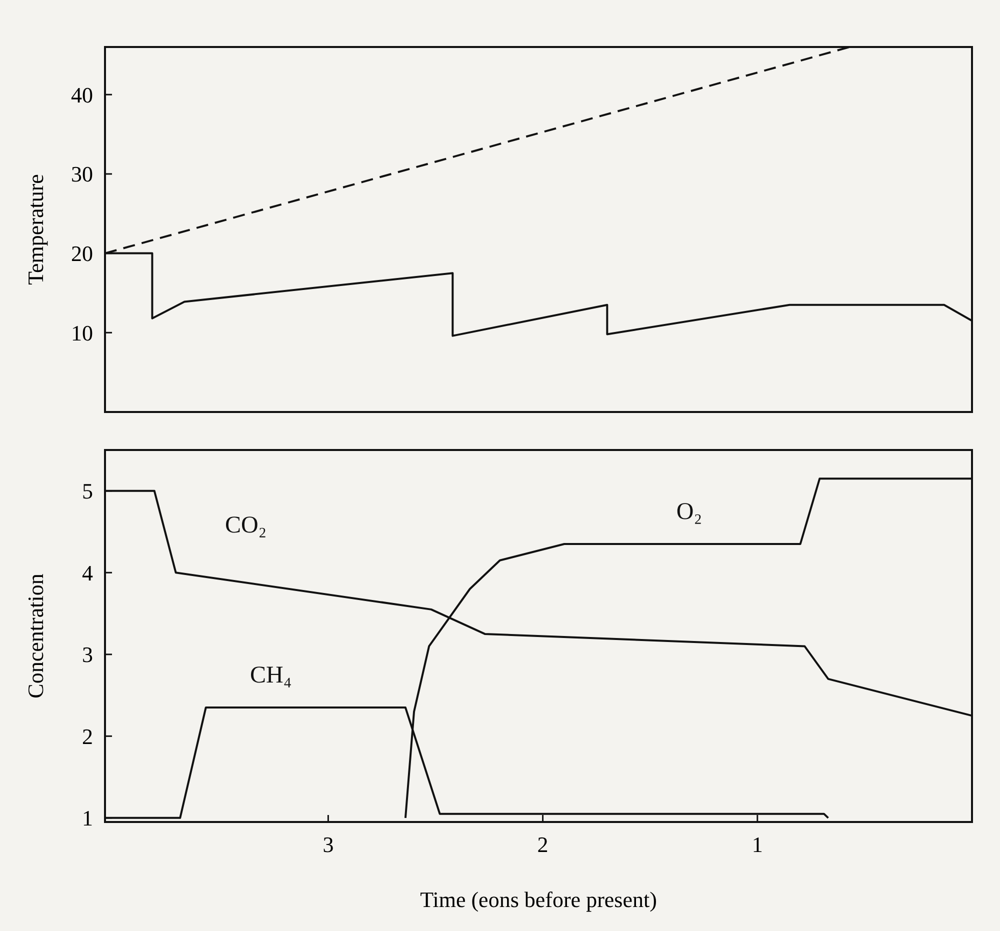 This screenshot has width=1000, height=931. Describe the element at coordinates (542, 844) in the screenshot. I see `x-tick-label: 2` at that location.